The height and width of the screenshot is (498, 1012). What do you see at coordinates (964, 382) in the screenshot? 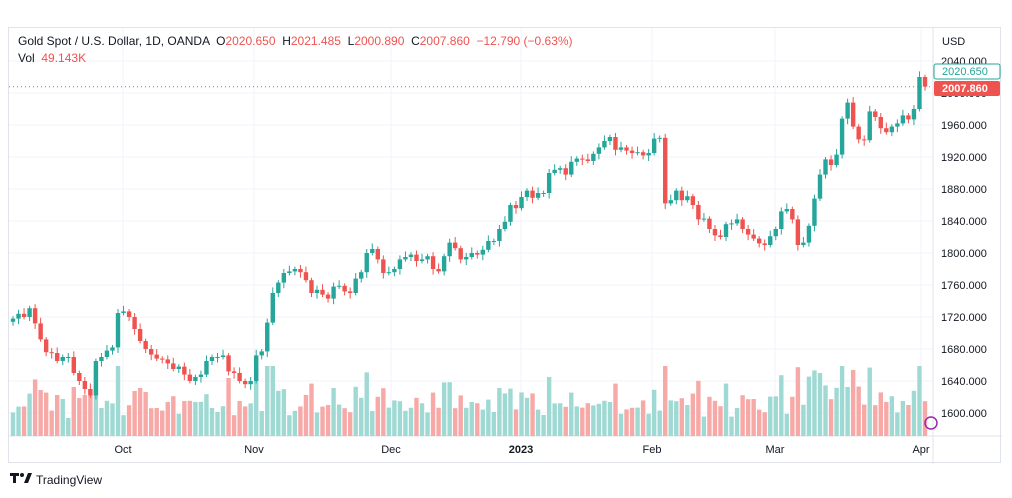
I see `price-tick-label: 1640.000` at bounding box center [964, 382].